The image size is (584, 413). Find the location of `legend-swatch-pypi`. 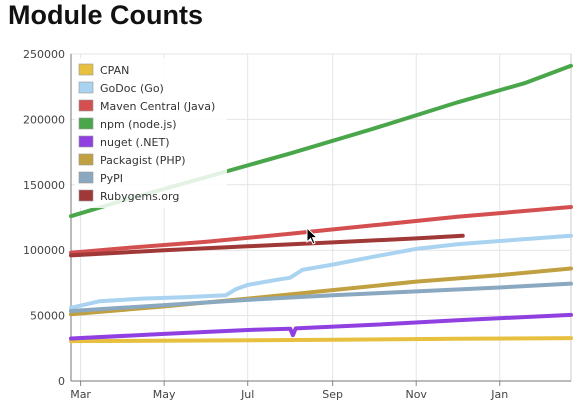

legend-swatch-pypi is located at coordinates (86, 177).